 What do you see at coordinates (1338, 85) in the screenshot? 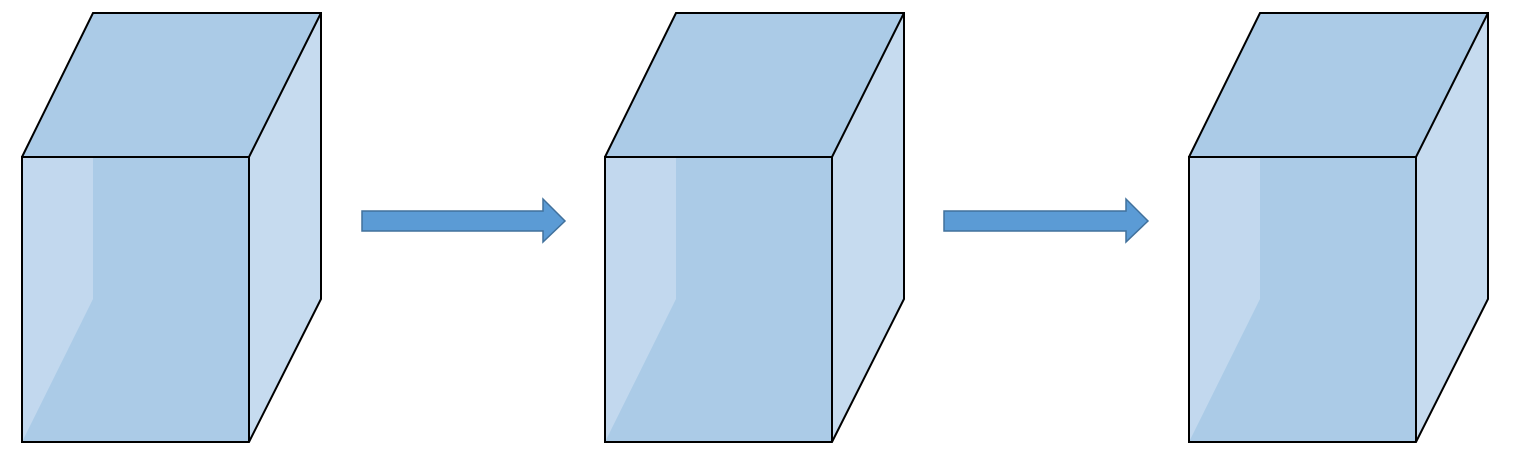
I see `box-3-top-face` at bounding box center [1338, 85].